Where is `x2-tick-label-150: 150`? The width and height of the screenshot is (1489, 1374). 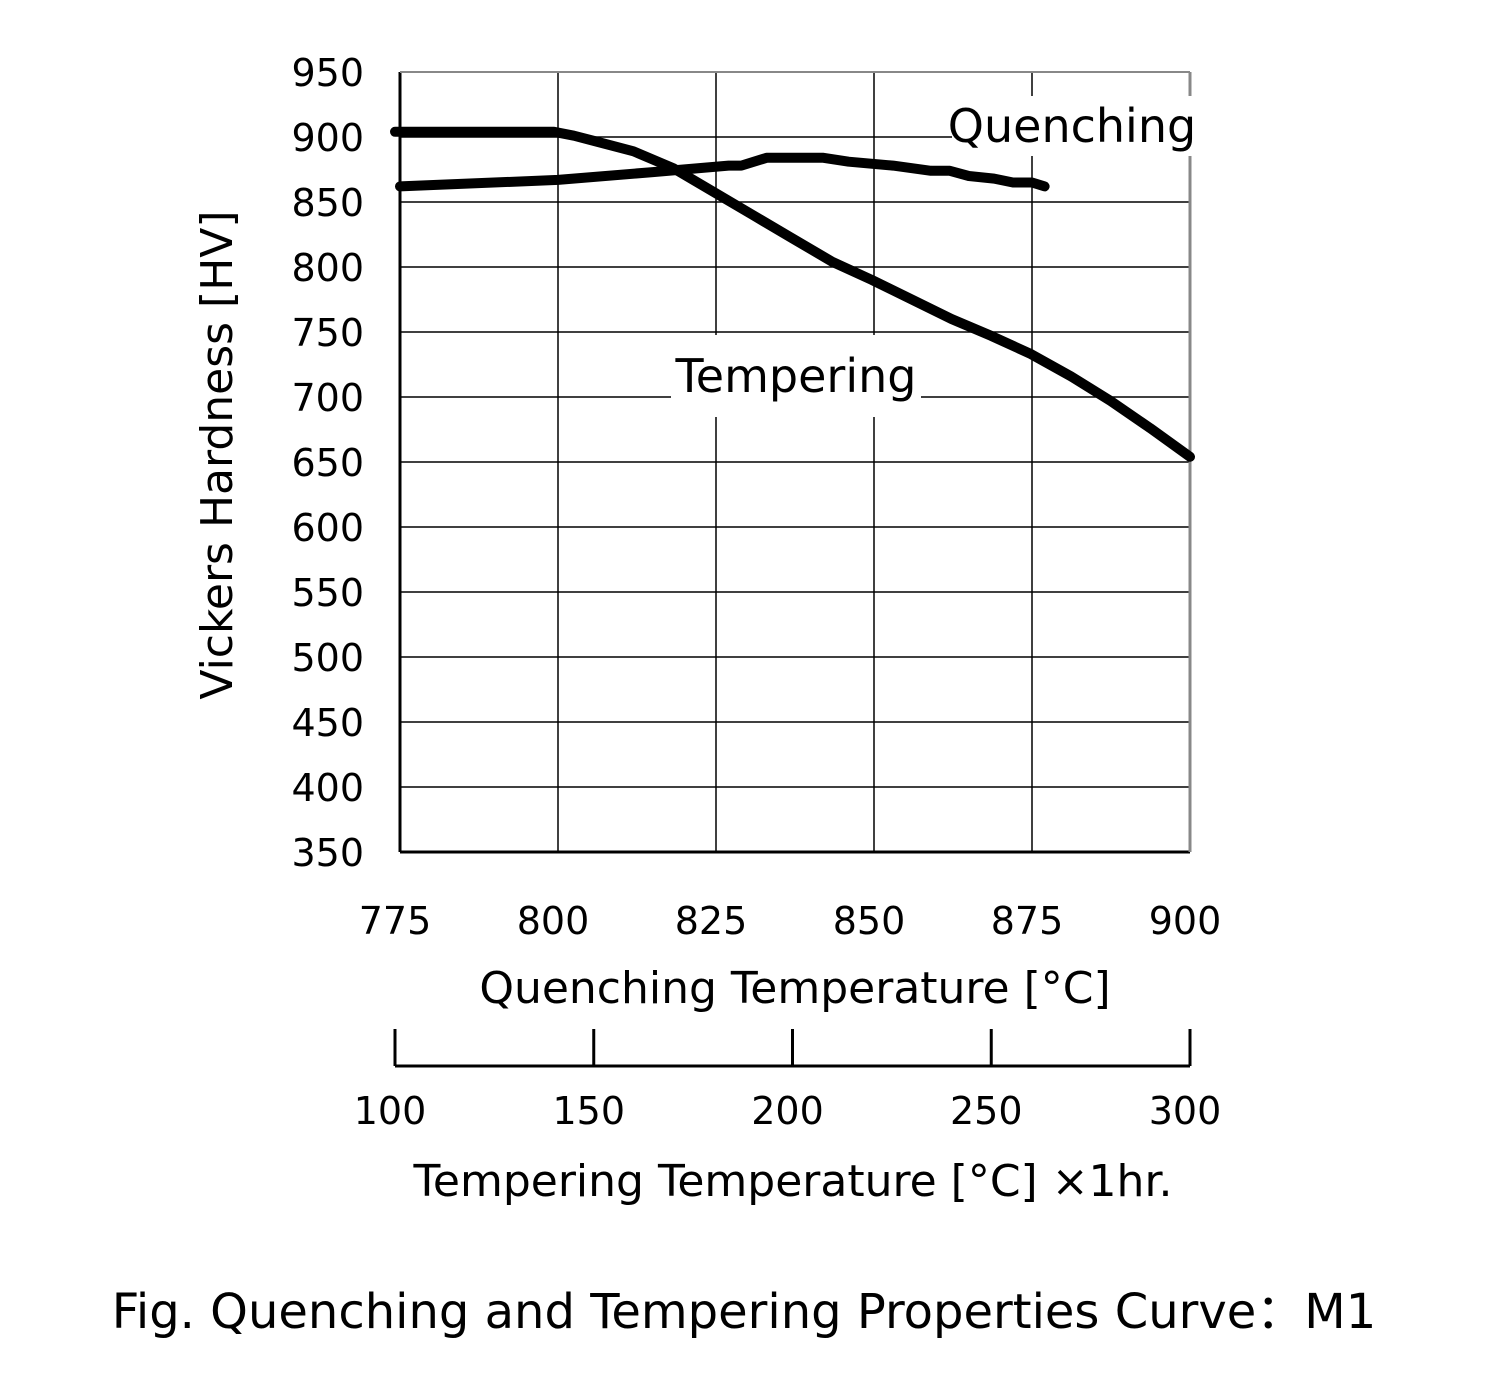
x2-tick-label-150: 150 is located at coordinates (588, 1111).